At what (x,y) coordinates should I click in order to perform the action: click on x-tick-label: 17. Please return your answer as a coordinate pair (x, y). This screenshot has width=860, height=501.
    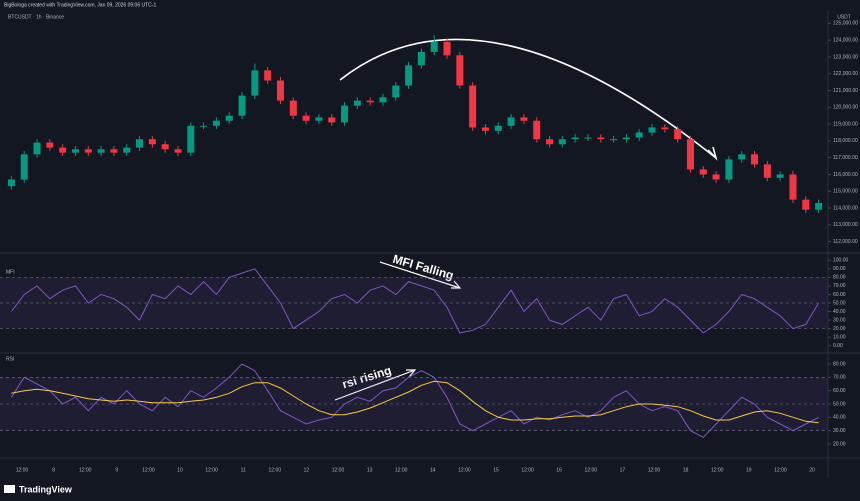
    Looking at the image, I should click on (623, 470).